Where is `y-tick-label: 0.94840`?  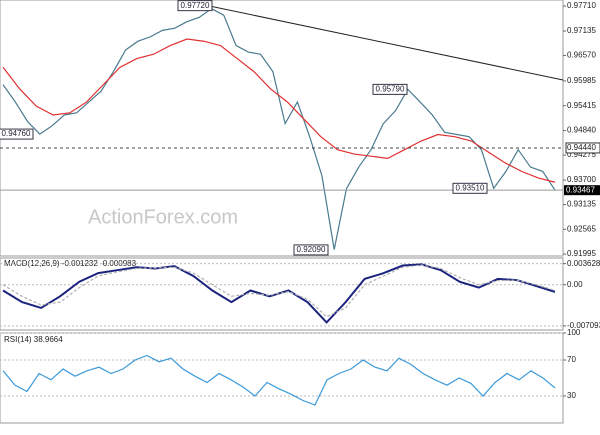 y-tick-label: 0.94840 is located at coordinates (581, 130).